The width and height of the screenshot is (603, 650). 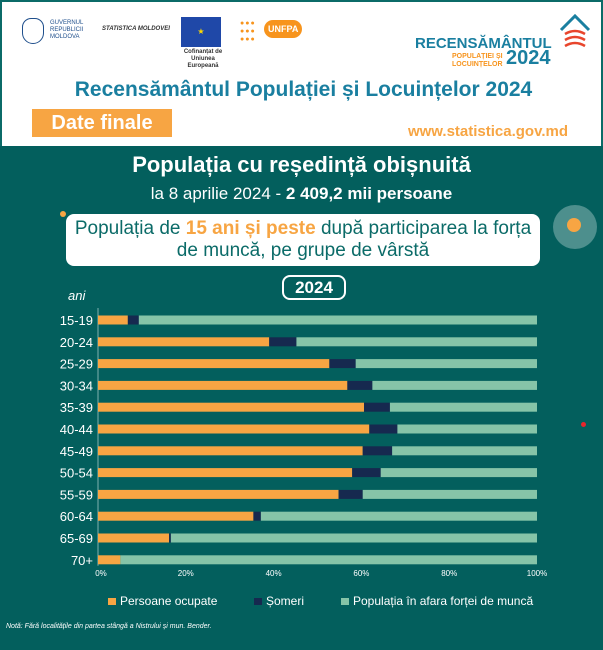 I want to click on x-tick-label: 60%, so click(x=361, y=573).